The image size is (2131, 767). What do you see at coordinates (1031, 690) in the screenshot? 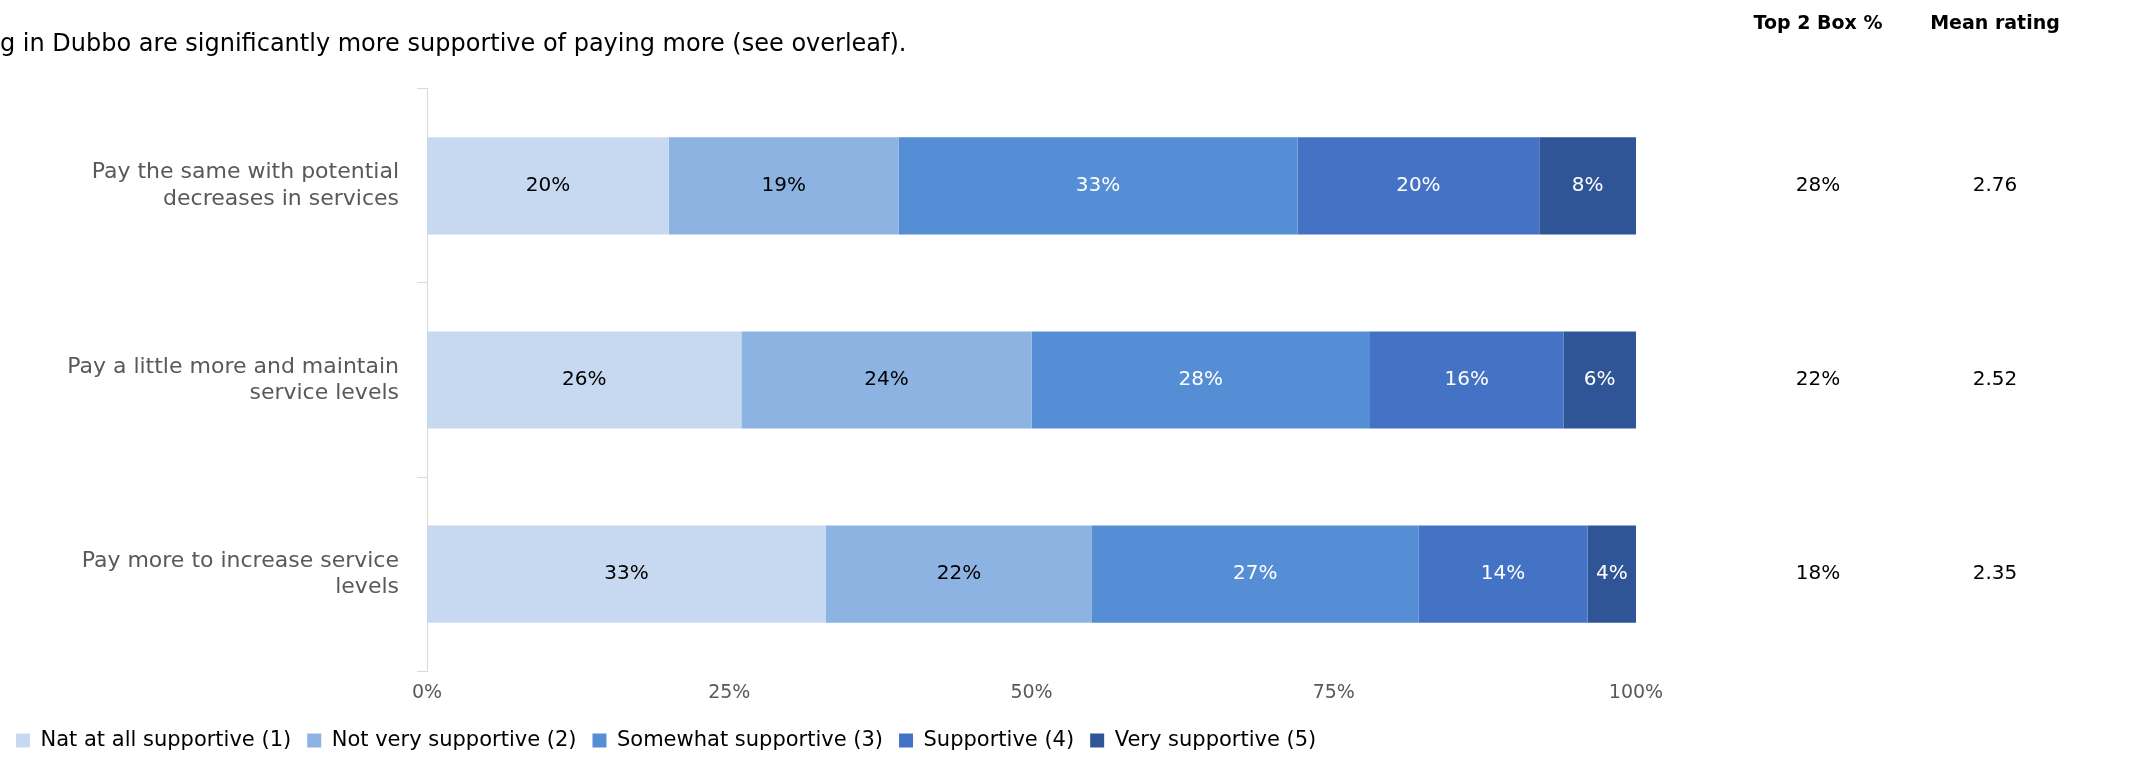
I see `x-tick-label: 50%` at bounding box center [1031, 690].